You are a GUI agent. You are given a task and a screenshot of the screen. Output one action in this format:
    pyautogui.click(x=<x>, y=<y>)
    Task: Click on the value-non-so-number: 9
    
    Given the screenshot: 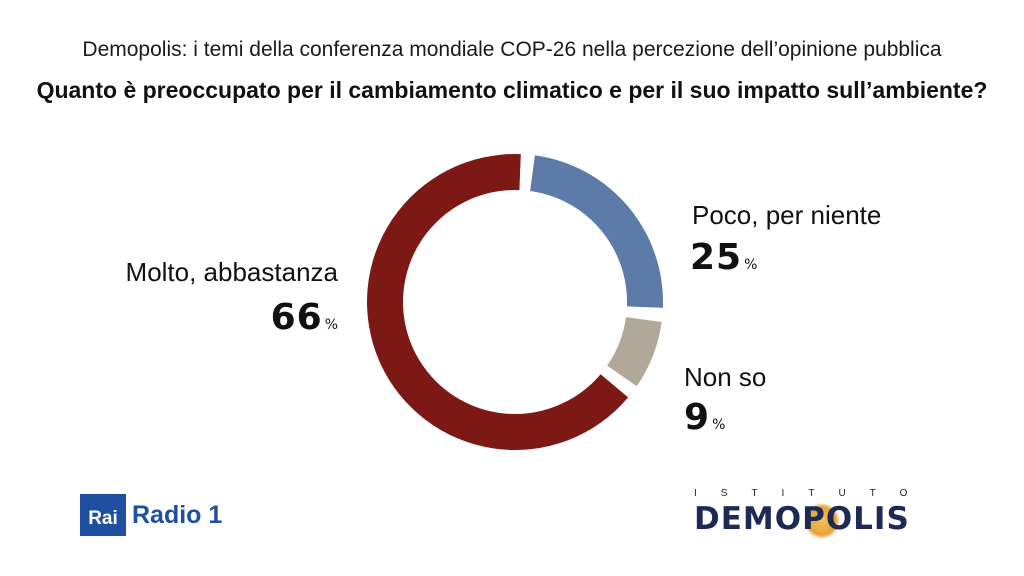 What is the action you would take?
    pyautogui.click(x=697, y=417)
    